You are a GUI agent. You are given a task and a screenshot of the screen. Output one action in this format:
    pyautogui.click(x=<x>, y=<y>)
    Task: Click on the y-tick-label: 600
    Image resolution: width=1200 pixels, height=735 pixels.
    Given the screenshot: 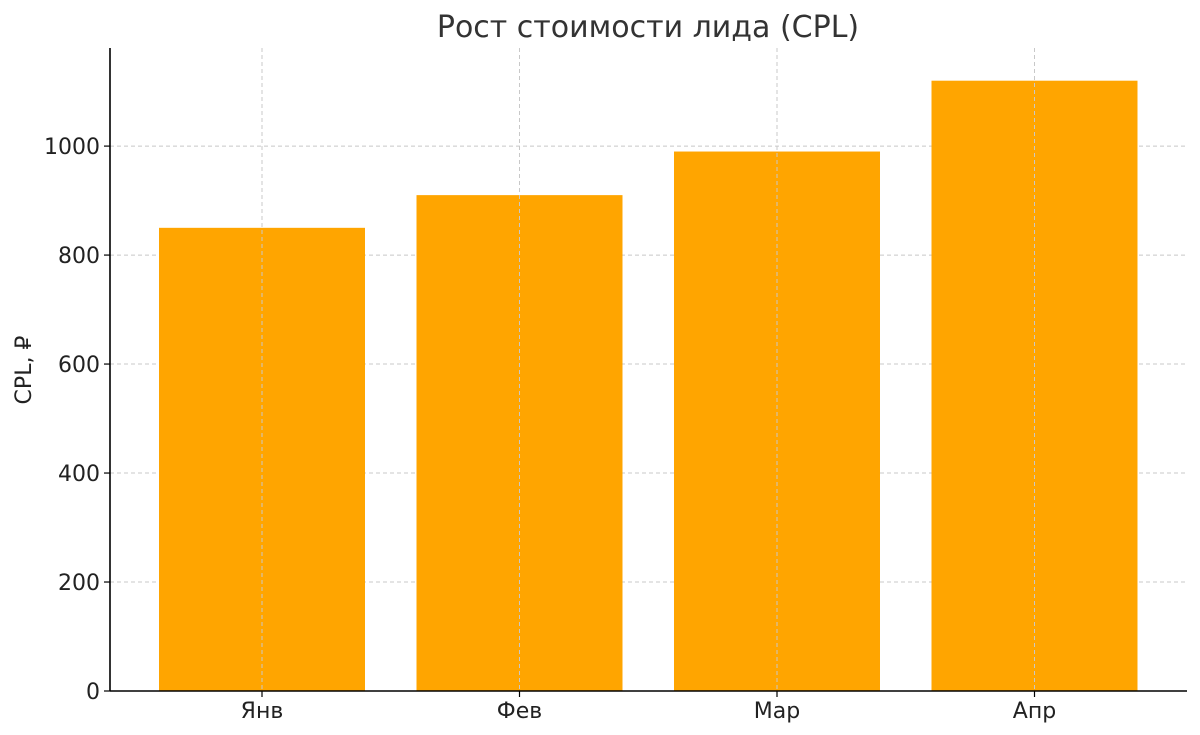 What is the action you would take?
    pyautogui.click(x=79, y=365)
    